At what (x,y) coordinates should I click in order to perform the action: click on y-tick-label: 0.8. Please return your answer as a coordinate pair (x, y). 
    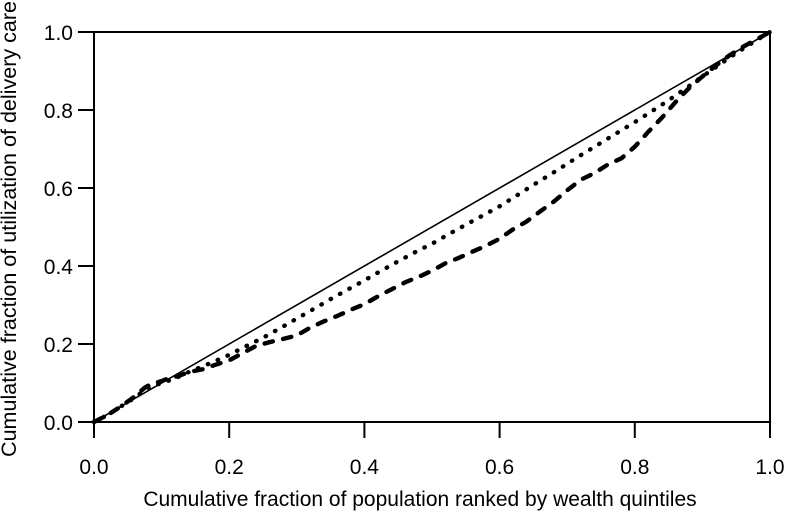
    Looking at the image, I should click on (58, 111).